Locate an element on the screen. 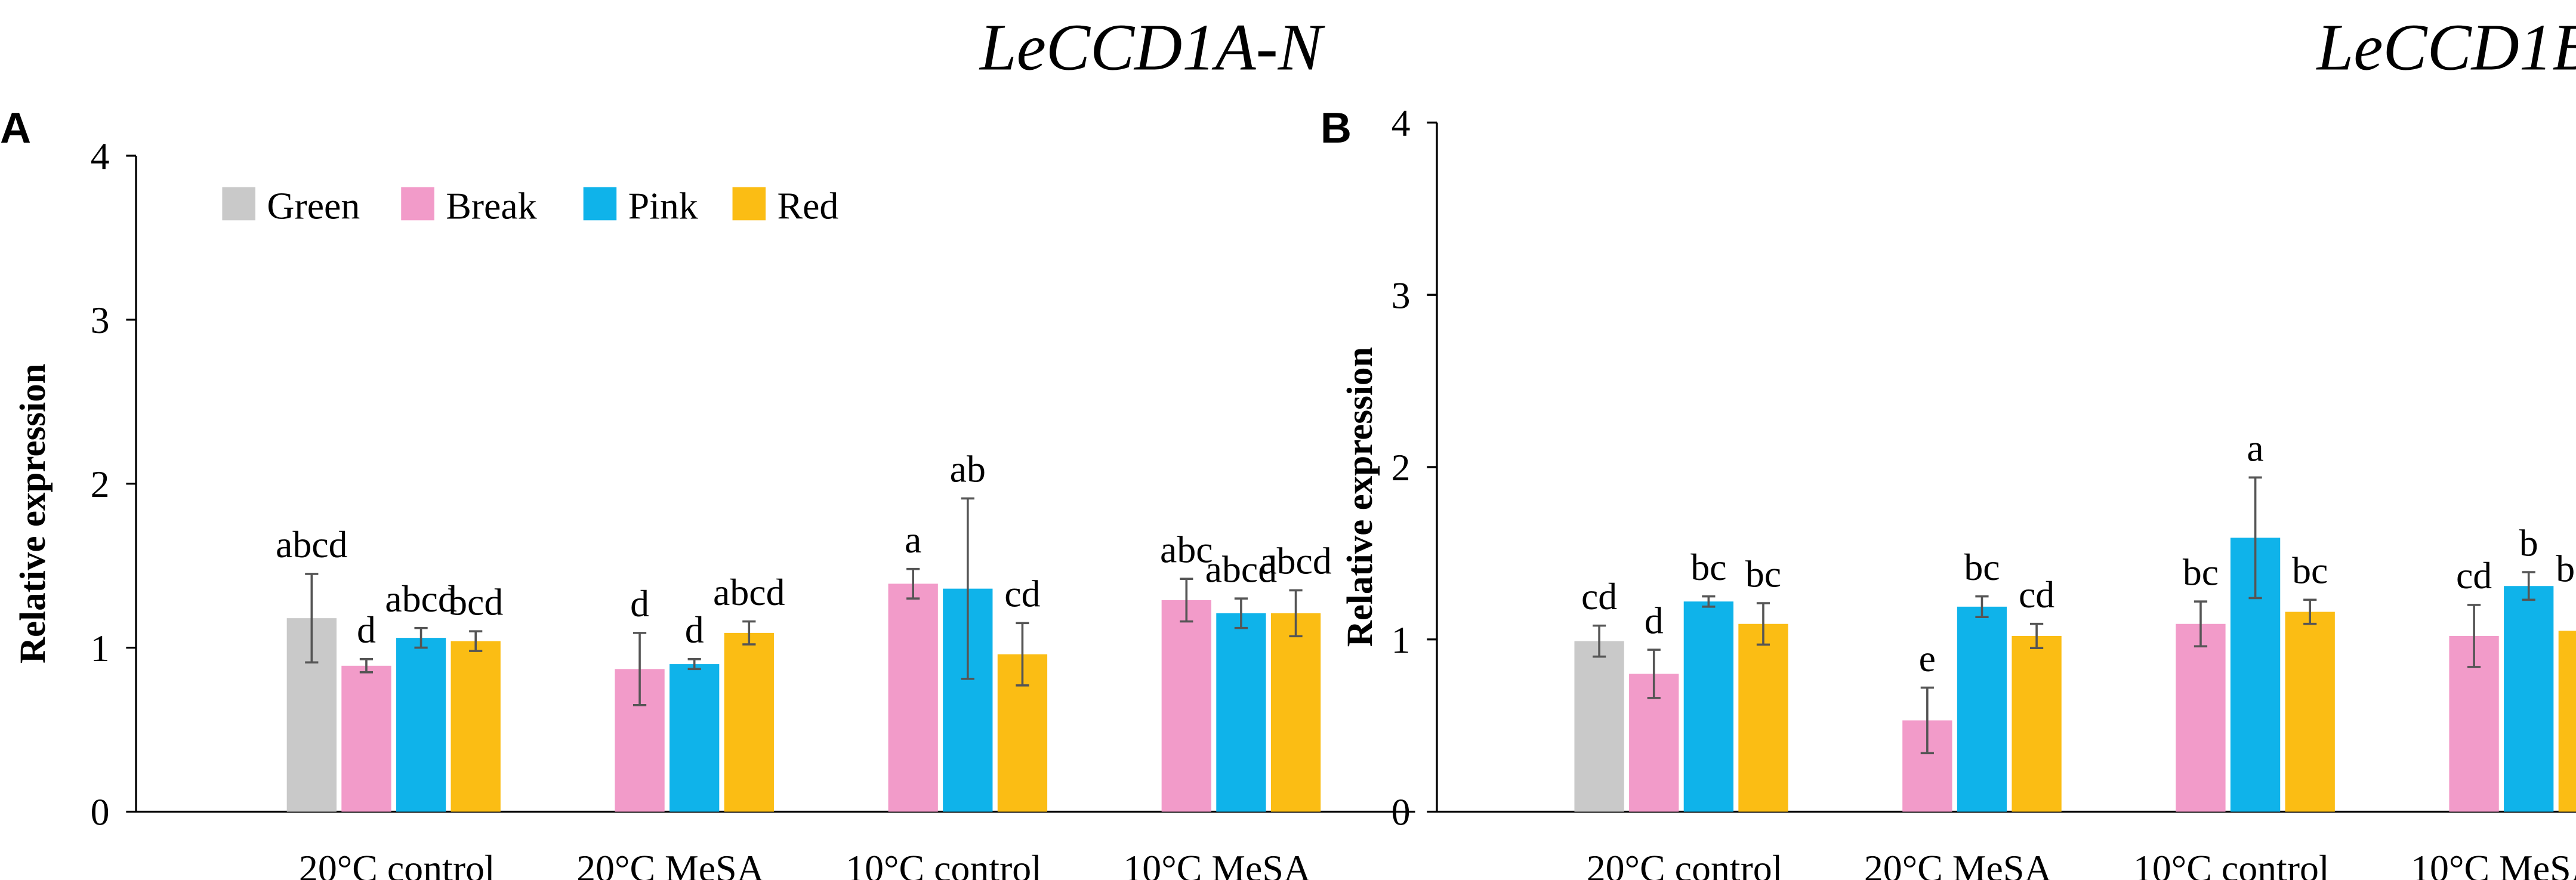 Image resolution: width=2576 pixels, height=880 pixels. legend-swatch-break is located at coordinates (418, 204).